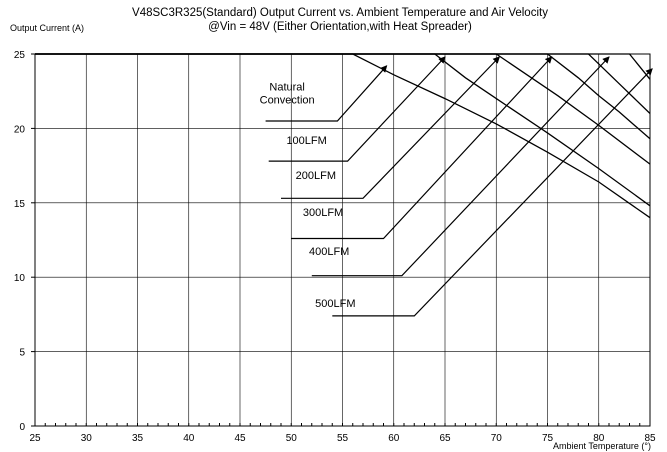 Image resolution: width=667 pixels, height=452 pixels. I want to click on x-tick-label: 80, so click(599, 438).